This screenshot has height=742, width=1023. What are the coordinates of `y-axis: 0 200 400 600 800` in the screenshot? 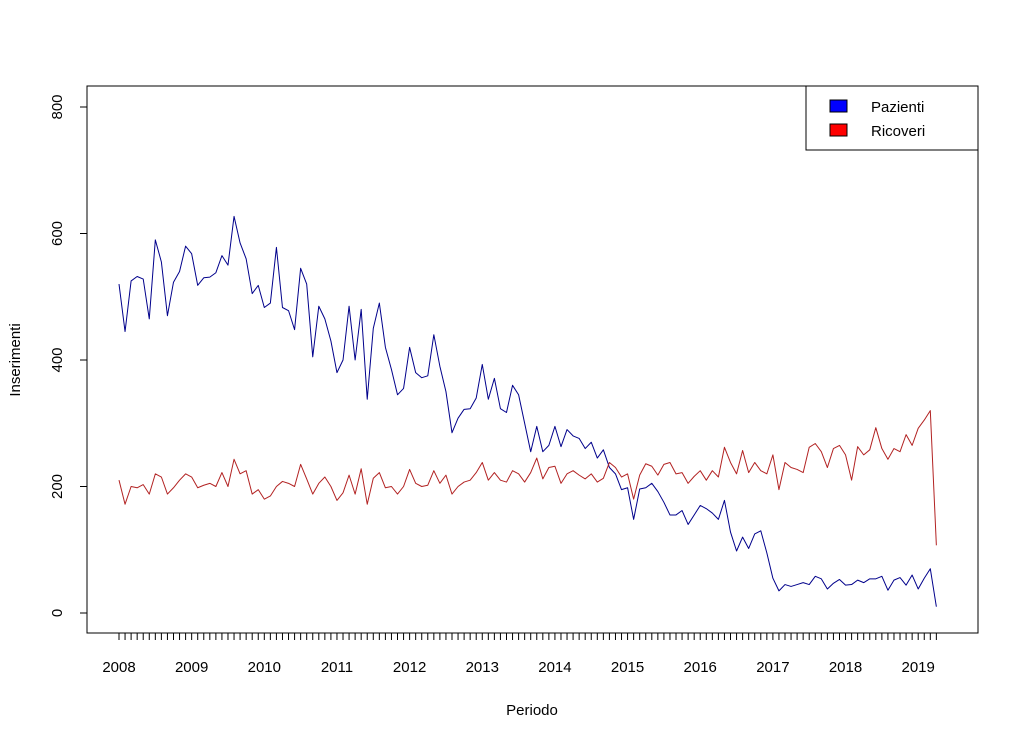 It's located at (68, 355).